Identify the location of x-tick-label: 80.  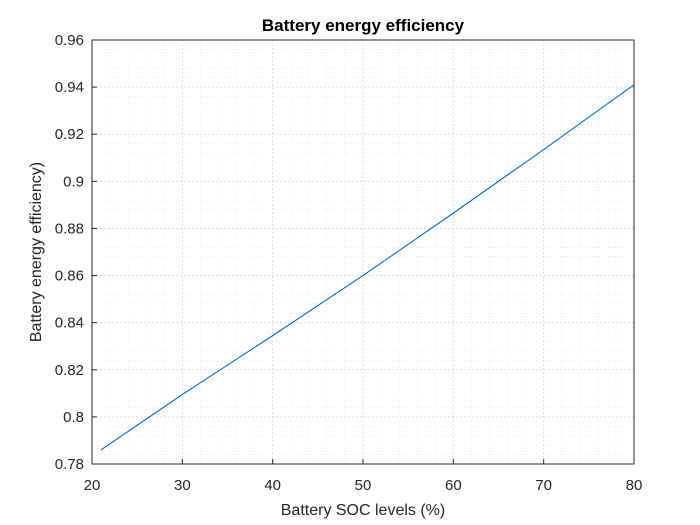
(634, 485).